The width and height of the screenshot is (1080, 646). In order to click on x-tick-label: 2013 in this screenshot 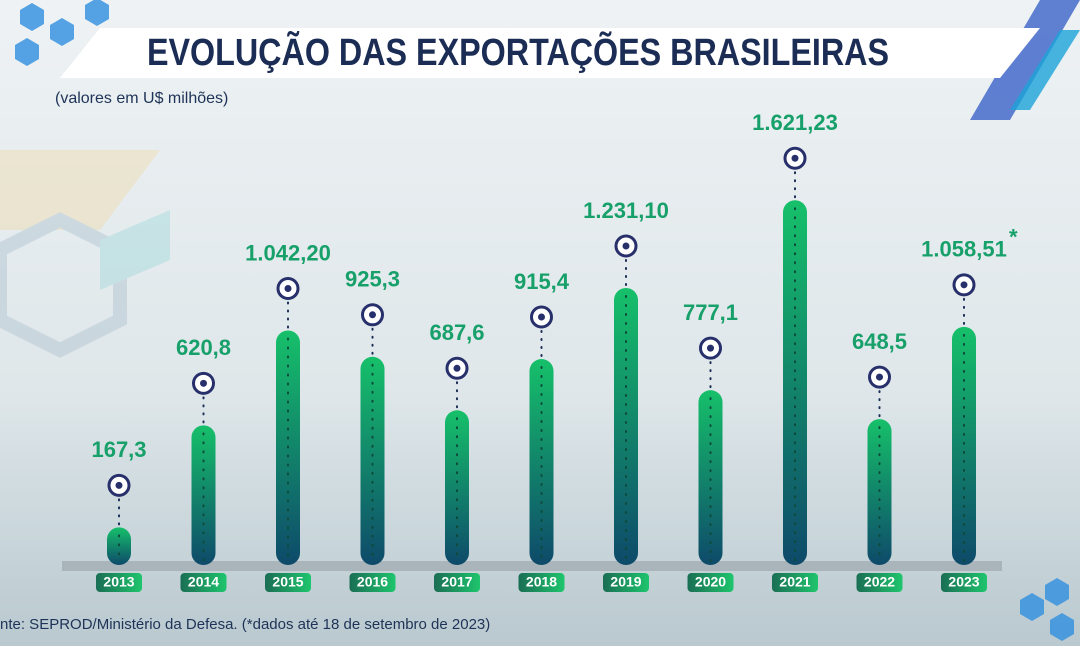, I will do `click(118, 582)`.